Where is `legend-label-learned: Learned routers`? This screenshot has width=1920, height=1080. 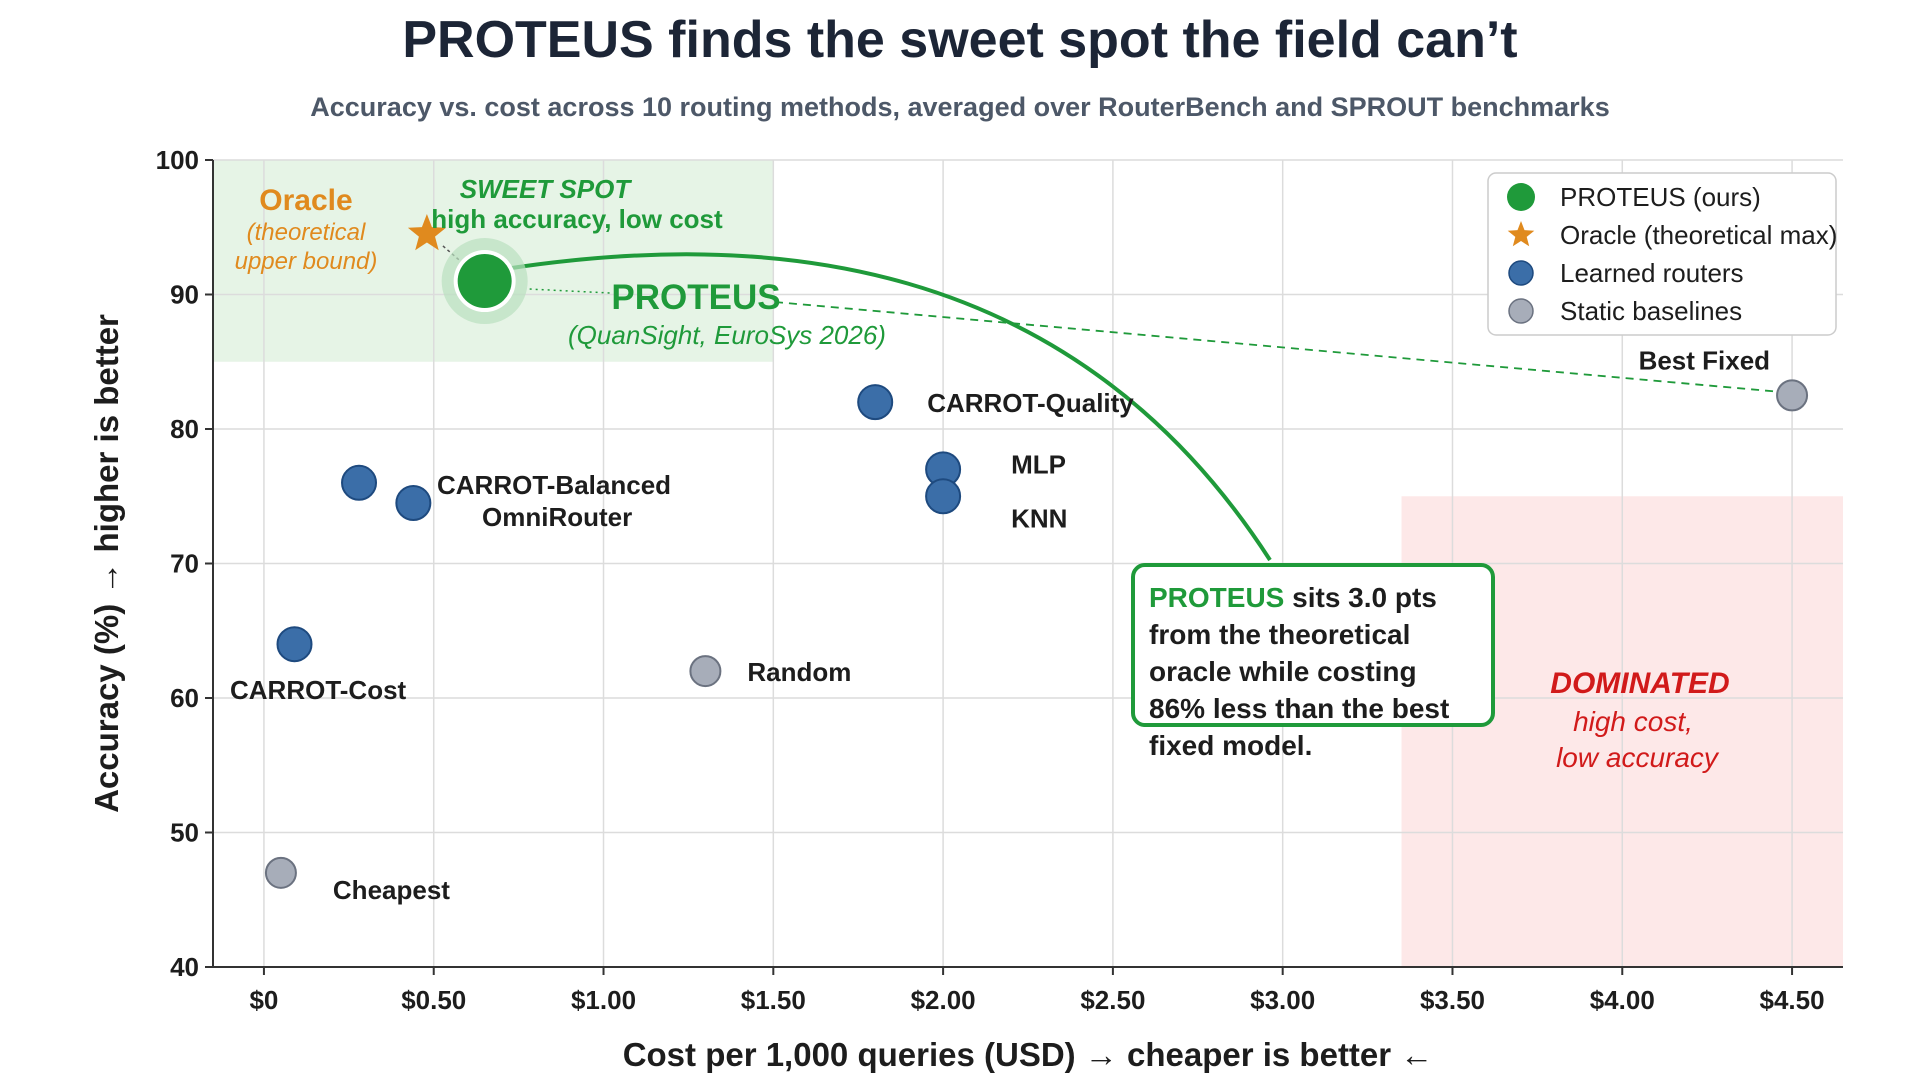 legend-label-learned: Learned routers is located at coordinates (1652, 273).